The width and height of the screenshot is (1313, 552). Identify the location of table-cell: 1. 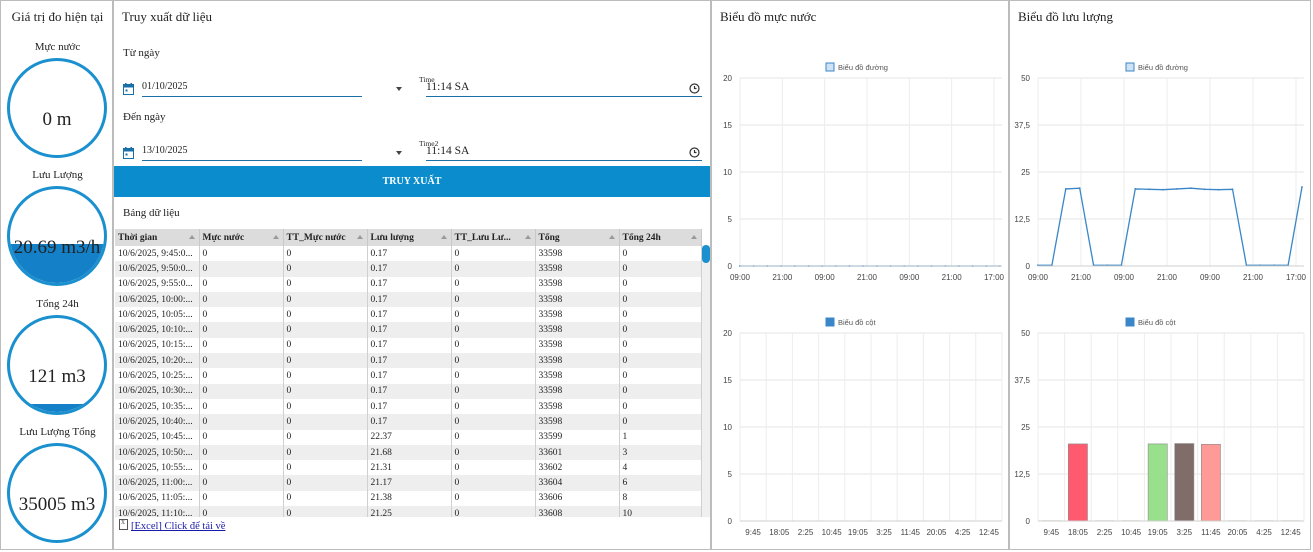
(660, 437).